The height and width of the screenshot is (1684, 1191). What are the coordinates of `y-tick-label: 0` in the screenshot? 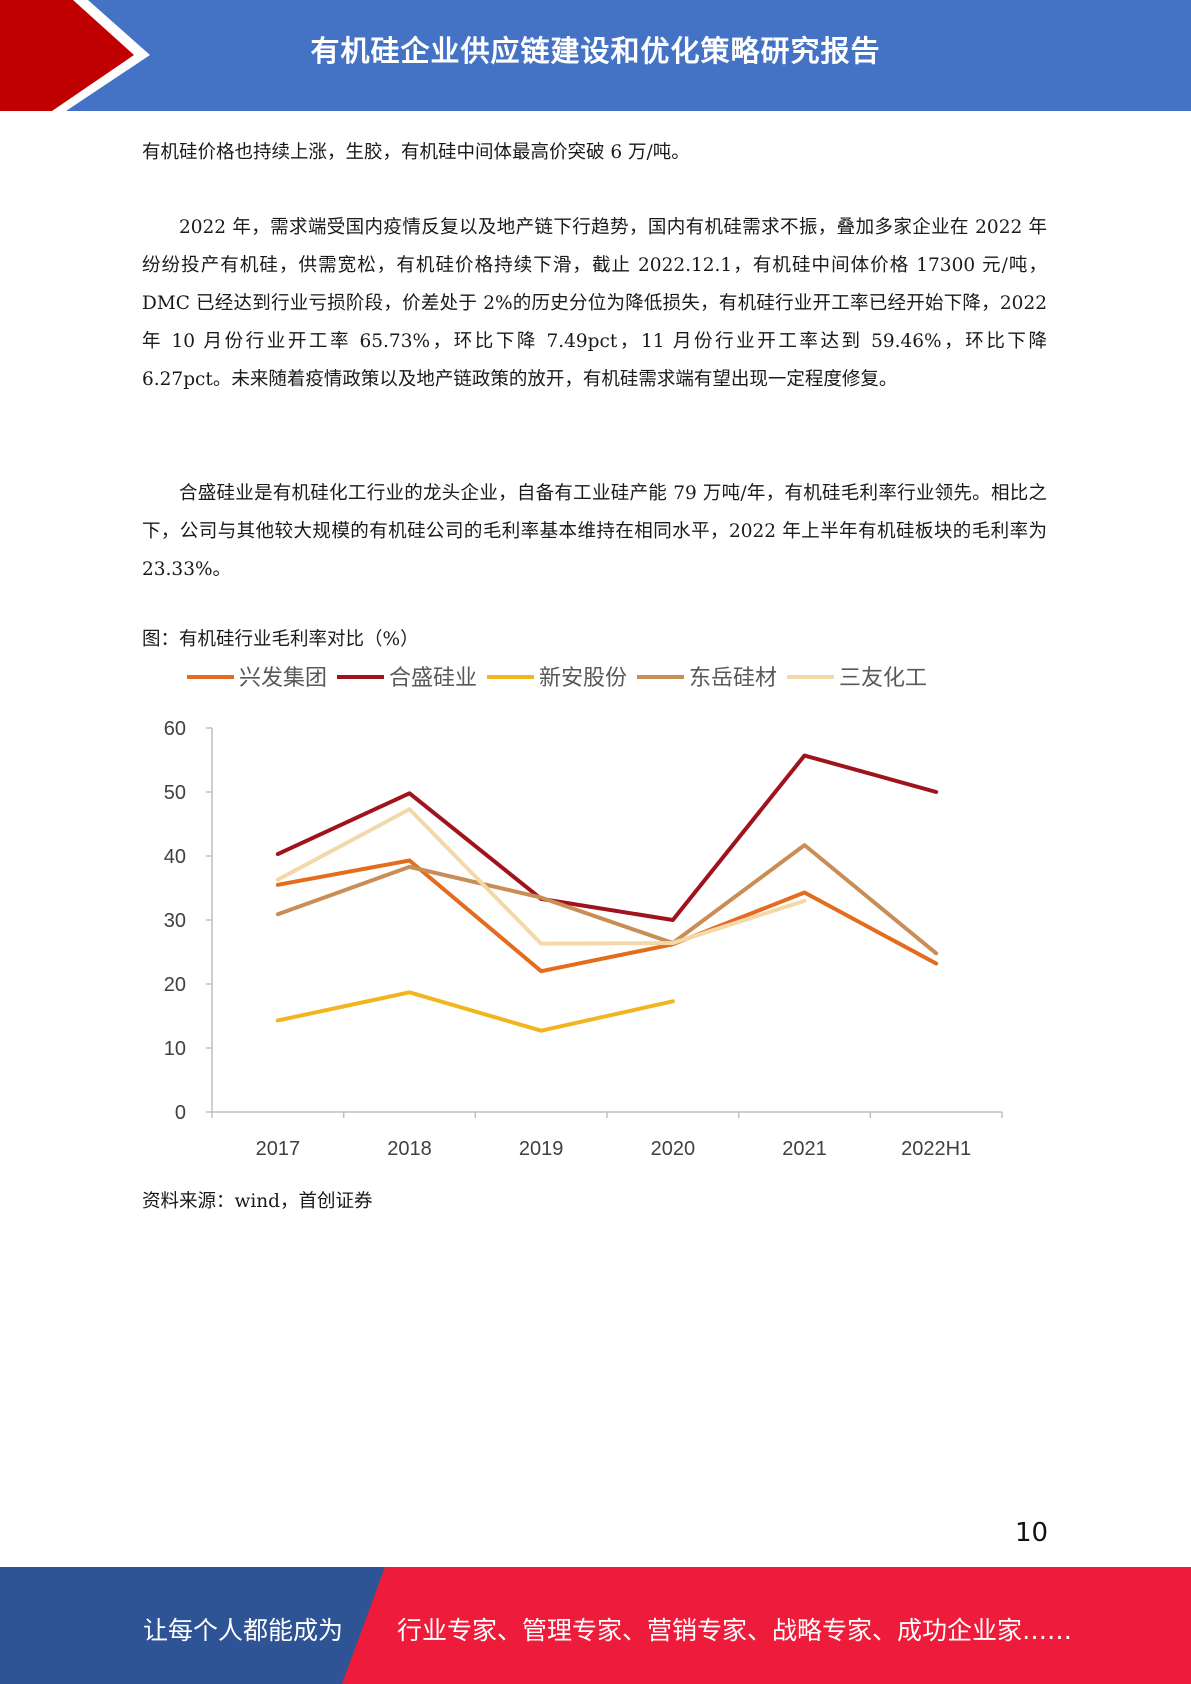 It's located at (180, 1113).